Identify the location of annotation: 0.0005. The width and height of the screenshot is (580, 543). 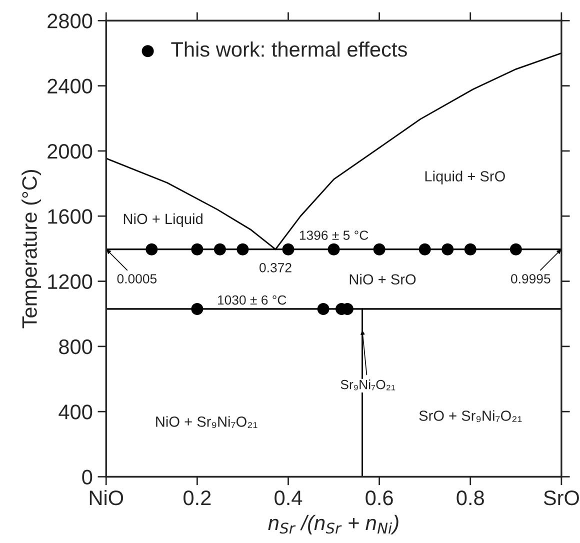
(137, 279).